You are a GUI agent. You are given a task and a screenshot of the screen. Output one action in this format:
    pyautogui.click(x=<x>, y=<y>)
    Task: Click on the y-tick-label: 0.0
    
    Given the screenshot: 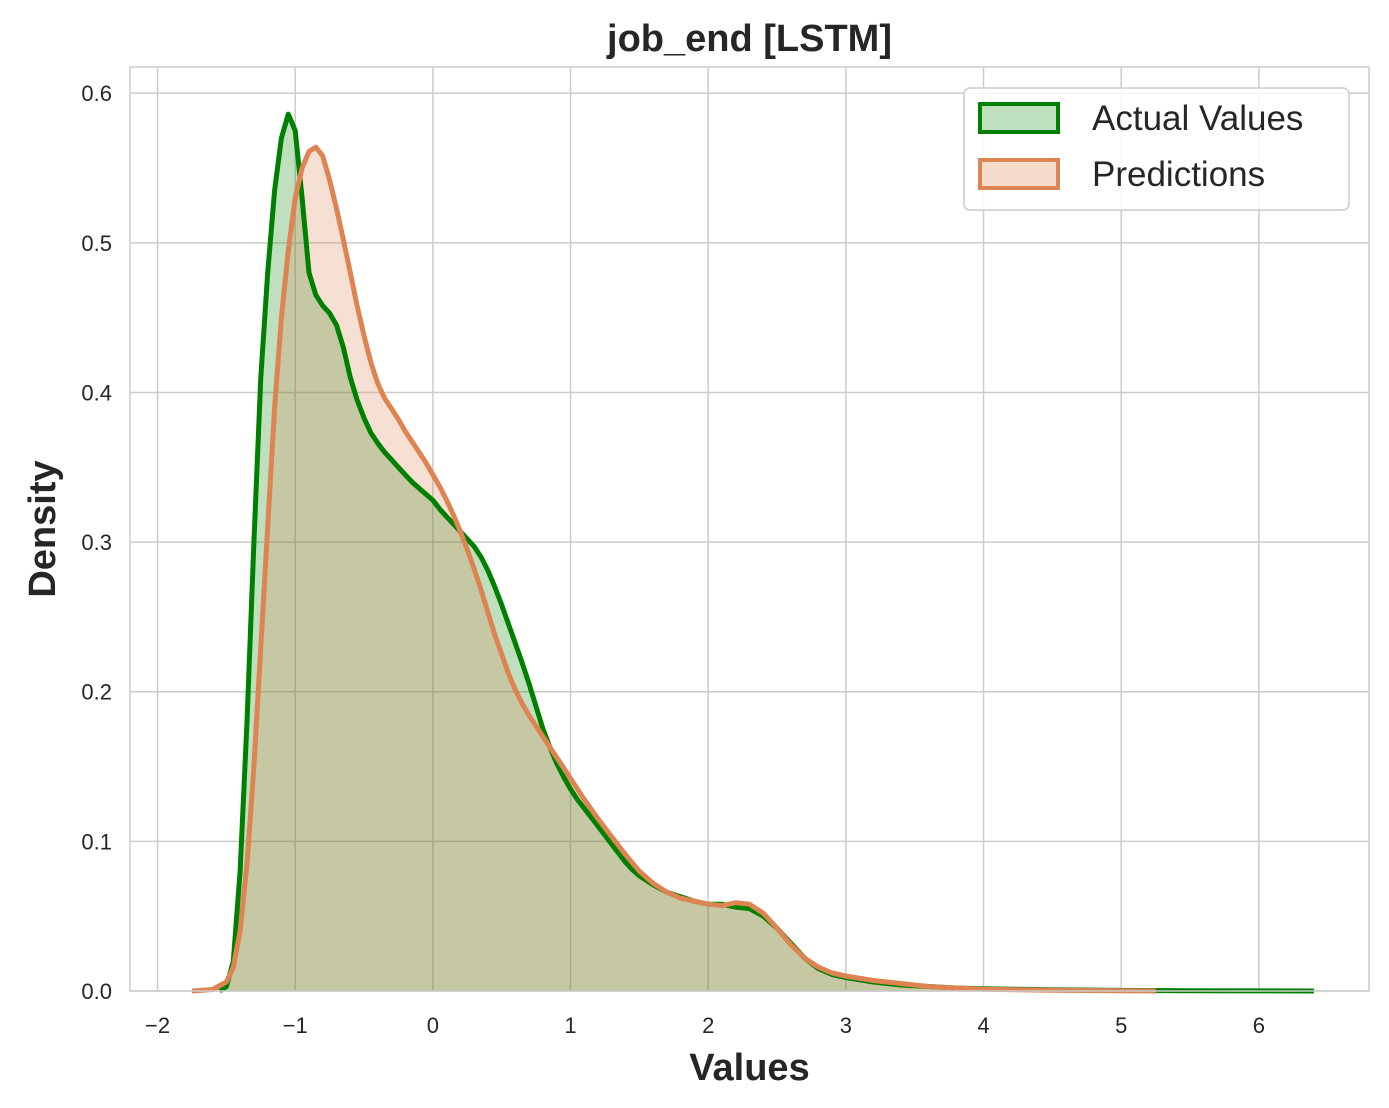 What is the action you would take?
    pyautogui.click(x=96, y=991)
    